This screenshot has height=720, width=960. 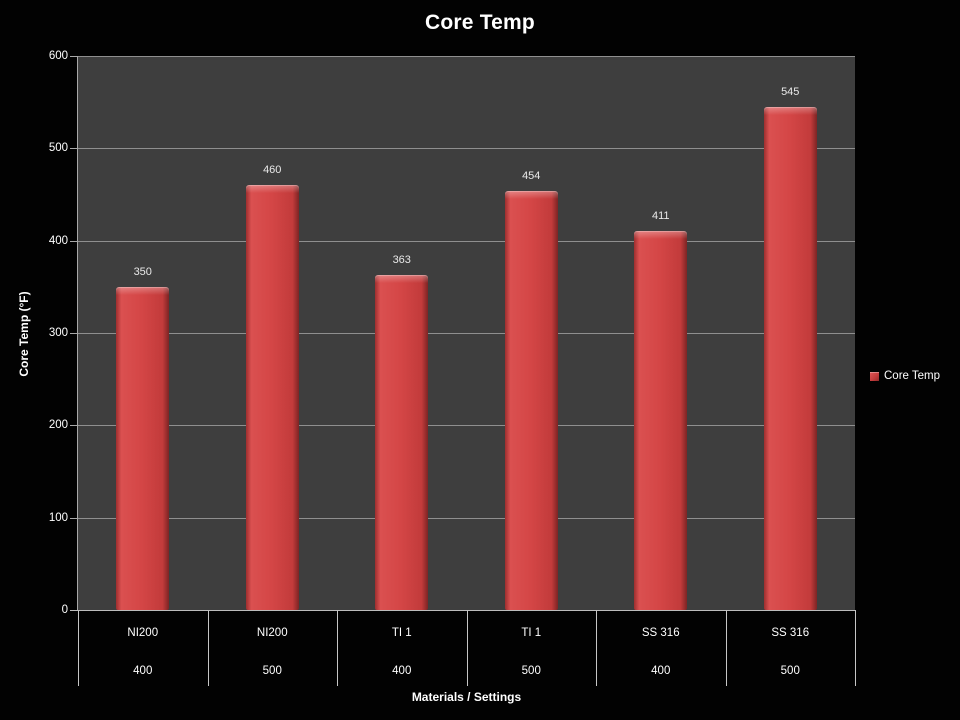 What do you see at coordinates (480, 22) in the screenshot?
I see `chart-title: Core Temp` at bounding box center [480, 22].